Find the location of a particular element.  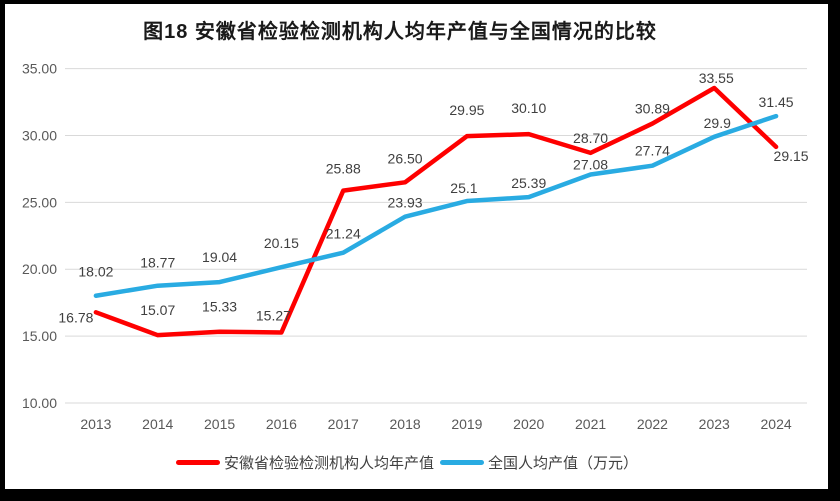

data-label-anhui: 26.50 is located at coordinates (405, 158).